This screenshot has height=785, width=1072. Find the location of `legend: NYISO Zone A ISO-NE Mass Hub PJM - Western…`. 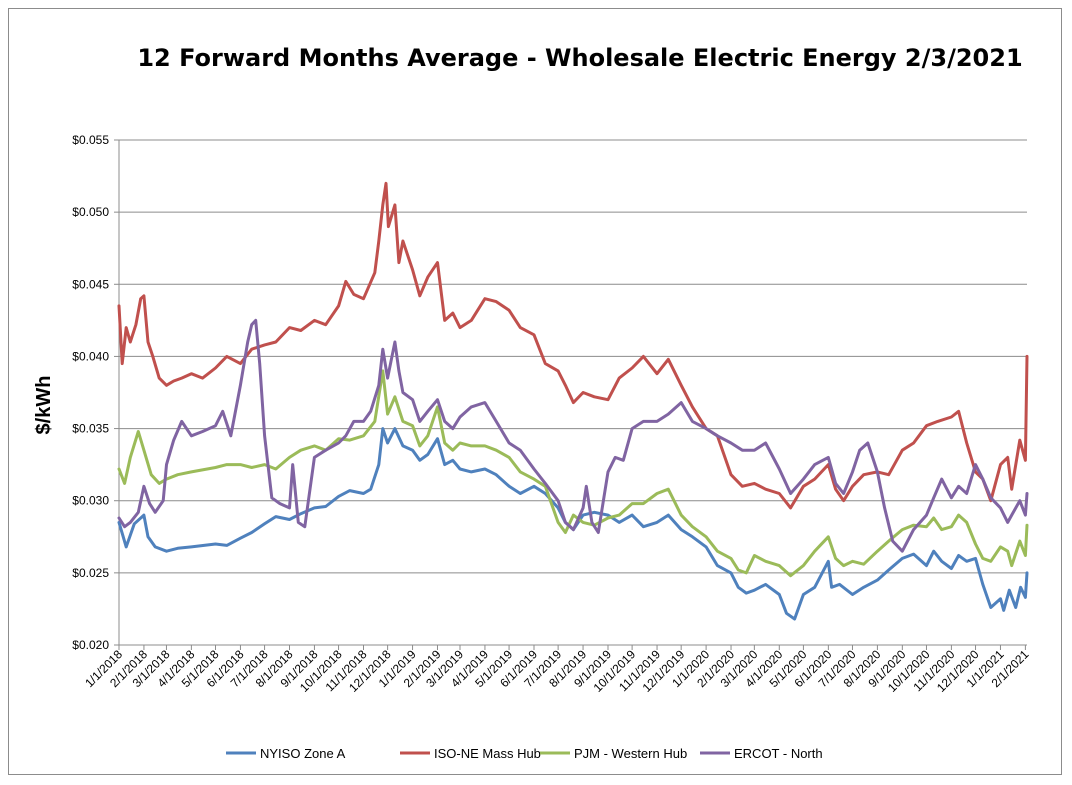

legend: NYISO Zone A ISO-NE Mass Hub PJM - Western… is located at coordinates (524, 753).